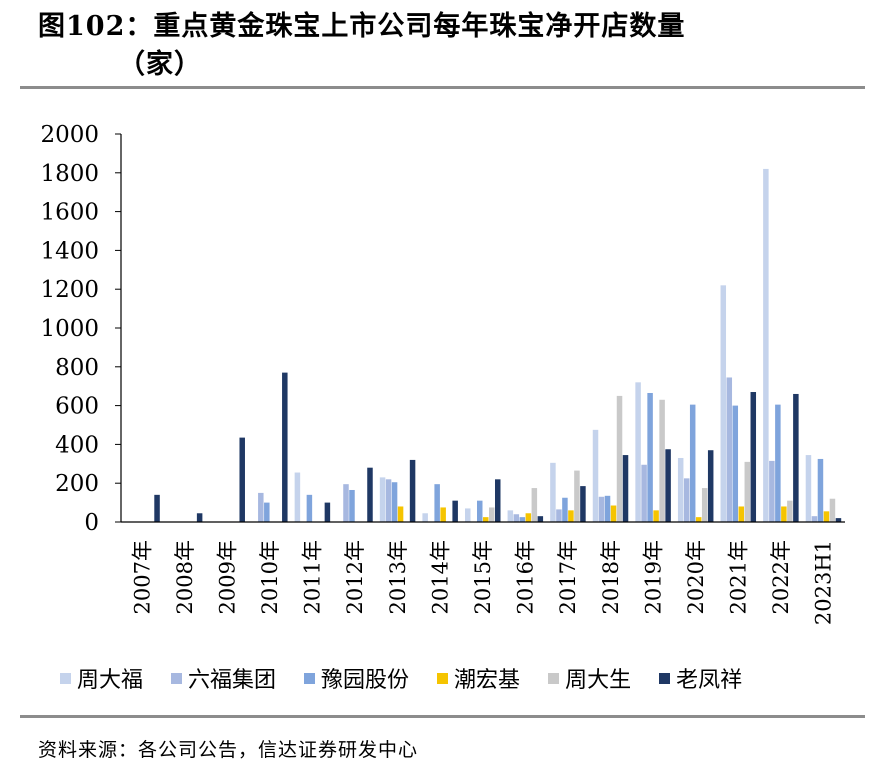 The height and width of the screenshot is (768, 883). What do you see at coordinates (526, 577) in the screenshot?
I see `x-tick-label: 2016年` at bounding box center [526, 577].